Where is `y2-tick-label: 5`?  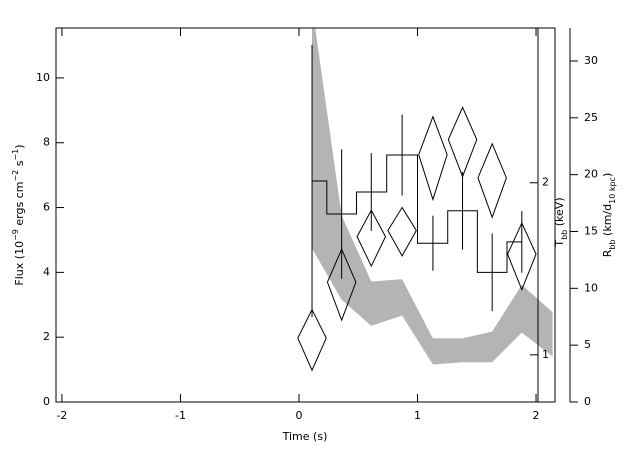
y2-tick-label: 5 is located at coordinates (587, 344).